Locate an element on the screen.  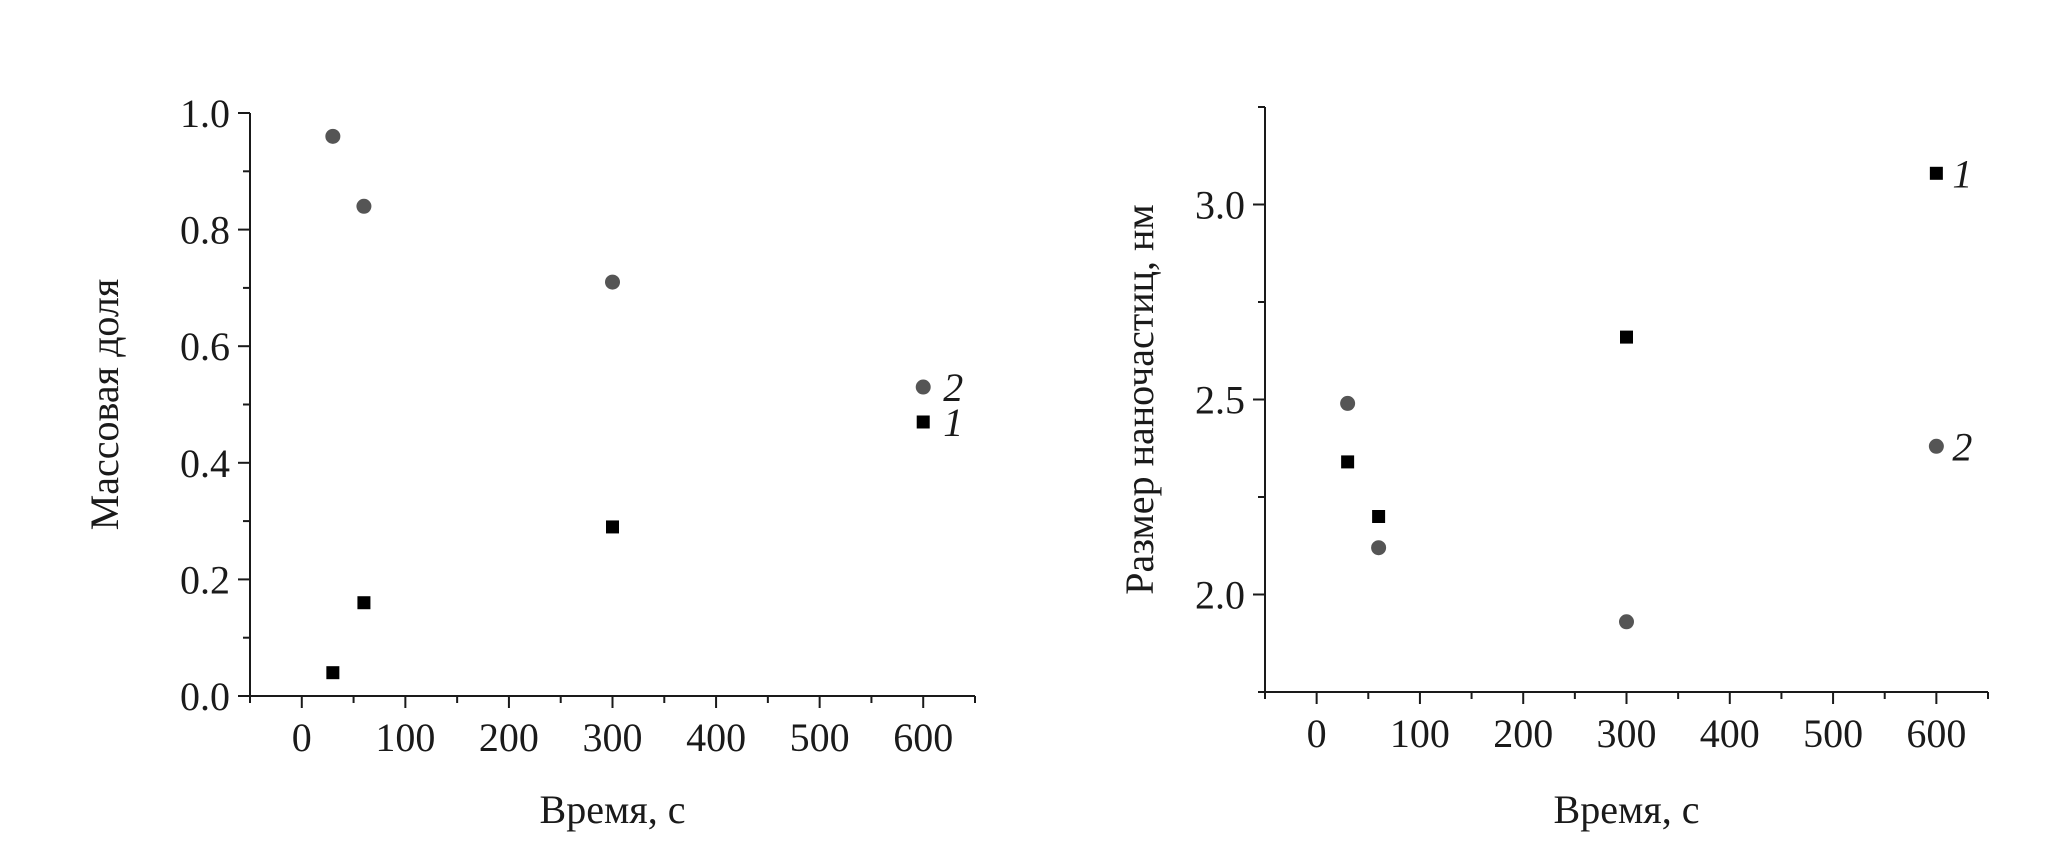
y-tick-label: 0.2 is located at coordinates (205, 579).